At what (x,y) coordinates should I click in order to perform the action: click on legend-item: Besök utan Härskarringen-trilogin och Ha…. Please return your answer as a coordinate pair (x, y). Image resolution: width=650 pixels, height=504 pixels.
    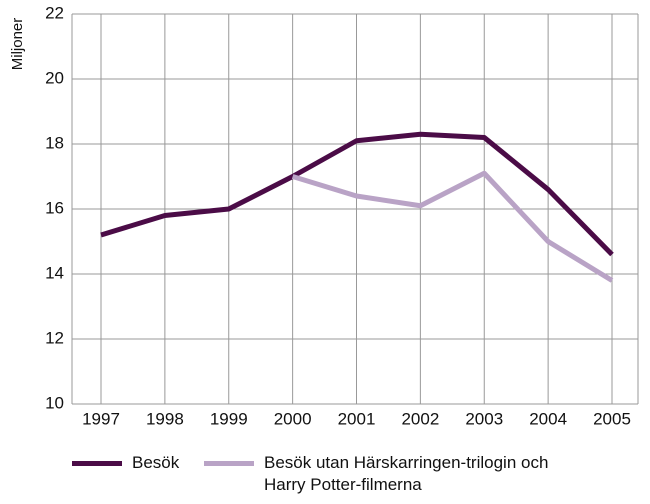
    Looking at the image, I should click on (379, 474).